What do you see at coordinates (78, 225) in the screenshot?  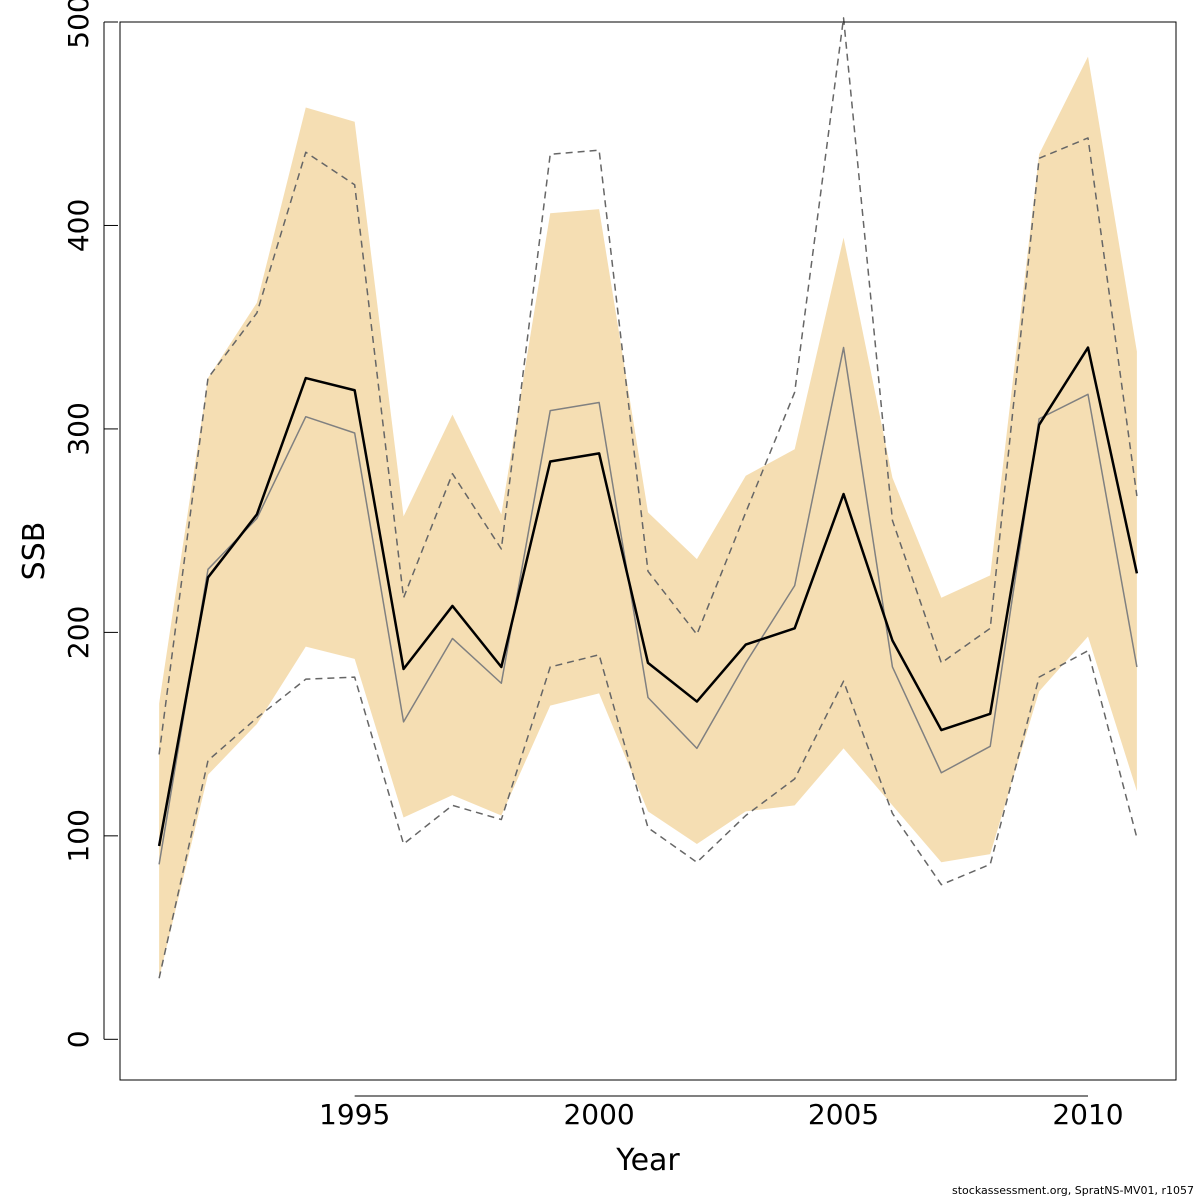 I see `y-tick-label-400: 400` at bounding box center [78, 225].